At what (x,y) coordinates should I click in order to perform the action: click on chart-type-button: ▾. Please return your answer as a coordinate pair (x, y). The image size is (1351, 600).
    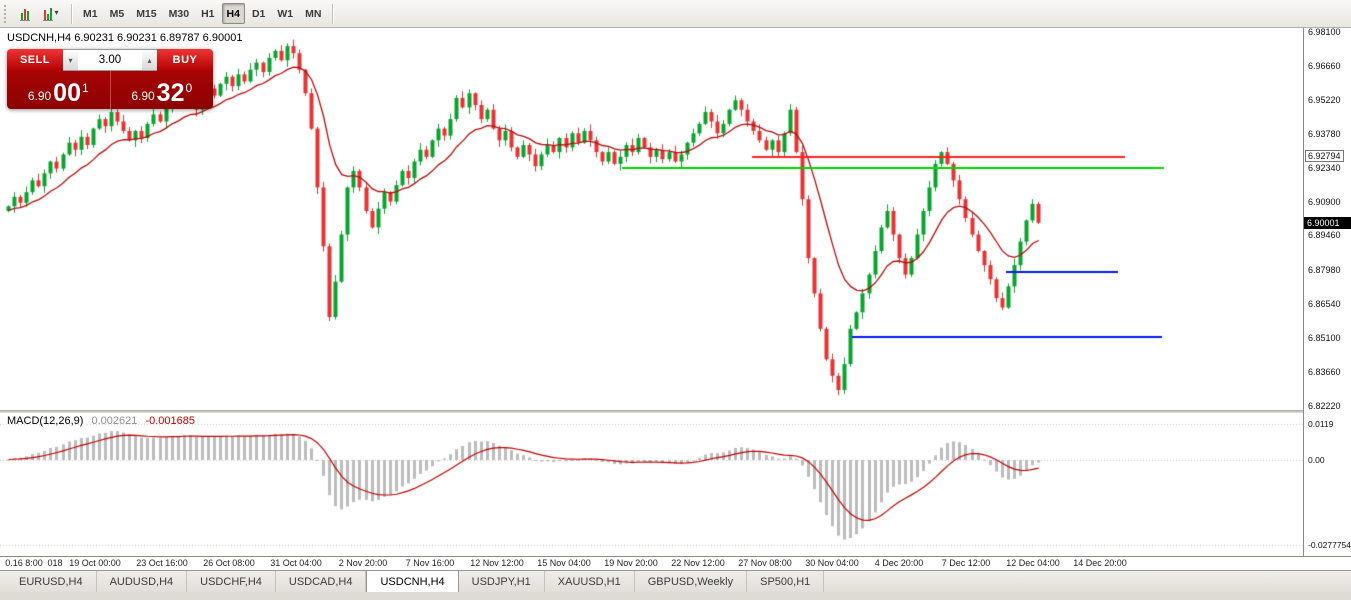
    Looking at the image, I should click on (51, 14).